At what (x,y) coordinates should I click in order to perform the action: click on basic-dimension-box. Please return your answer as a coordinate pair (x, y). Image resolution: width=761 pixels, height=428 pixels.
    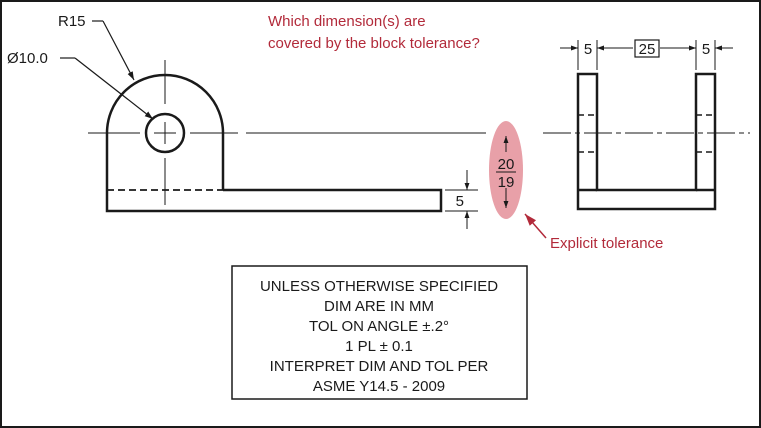
    Looking at the image, I should click on (647, 48).